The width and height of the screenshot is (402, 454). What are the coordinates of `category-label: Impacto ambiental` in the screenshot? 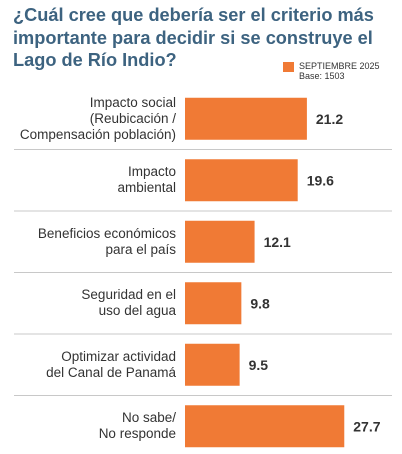 It's located at (146, 180).